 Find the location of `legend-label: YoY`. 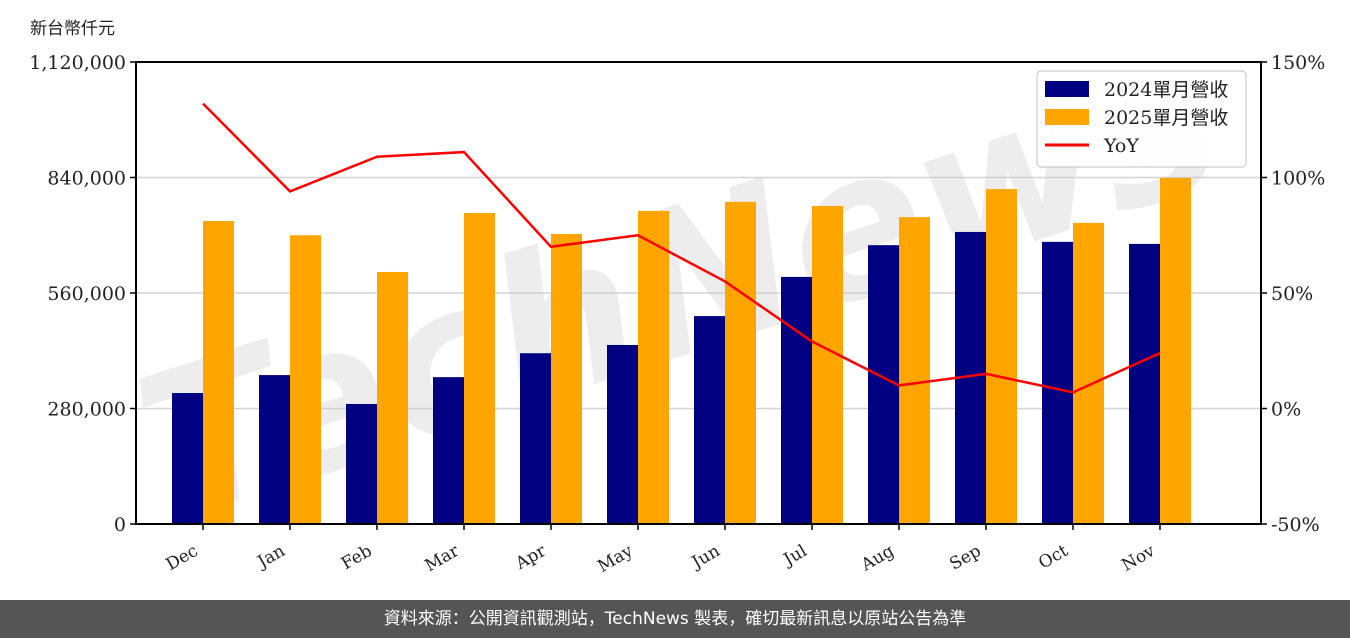

legend-label: YoY is located at coordinates (1121, 146).